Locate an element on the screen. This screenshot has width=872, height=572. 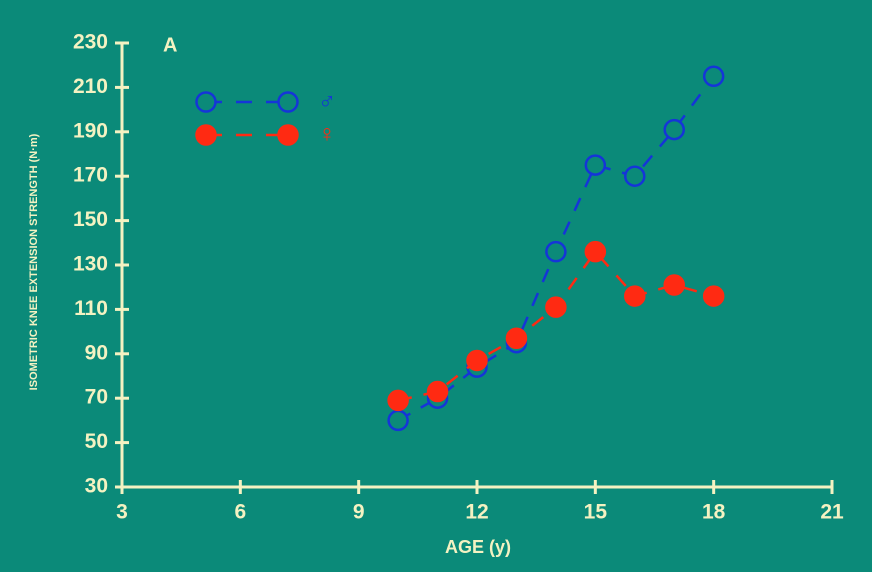
y-tick-label: 110 is located at coordinates (91, 308).